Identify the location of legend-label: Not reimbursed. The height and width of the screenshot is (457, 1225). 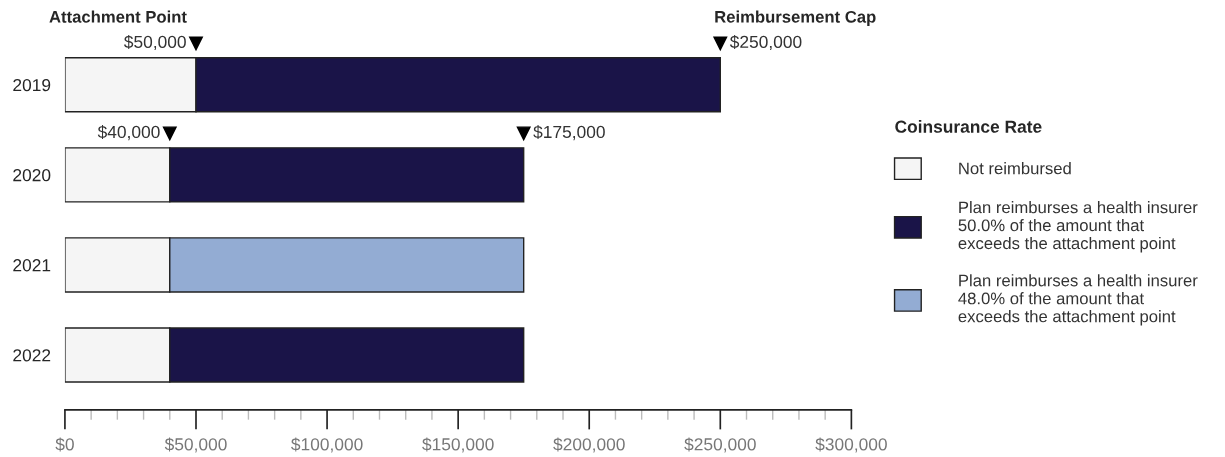
(1015, 168).